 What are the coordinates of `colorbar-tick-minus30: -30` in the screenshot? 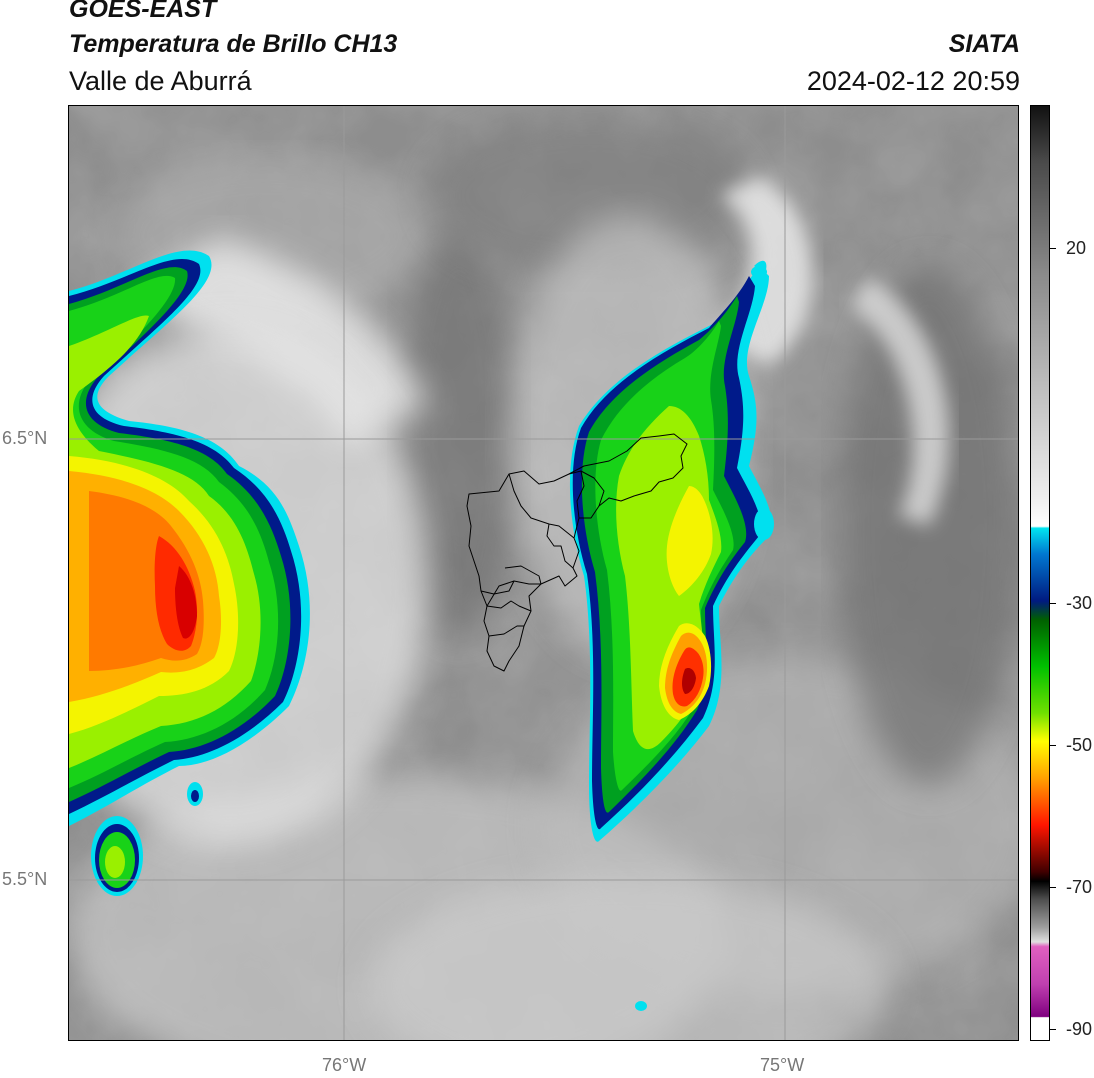 It's located at (1079, 603).